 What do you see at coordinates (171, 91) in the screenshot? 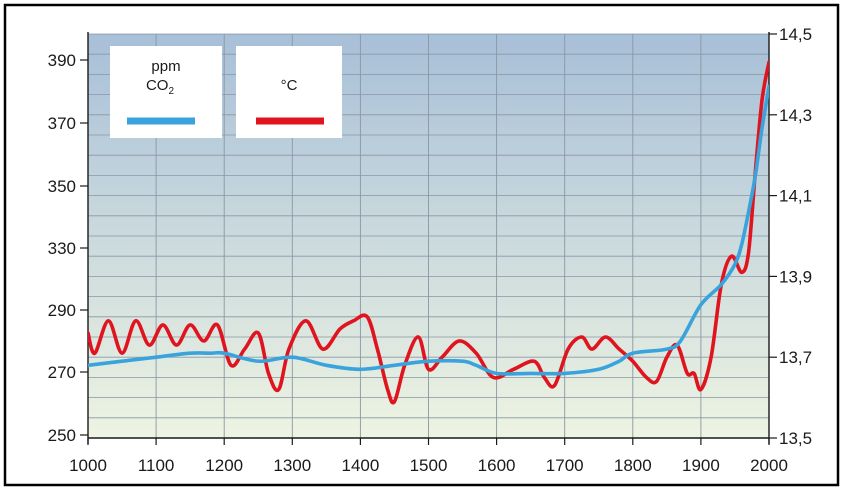
I see `legend-co2-sub: 2` at bounding box center [171, 91].